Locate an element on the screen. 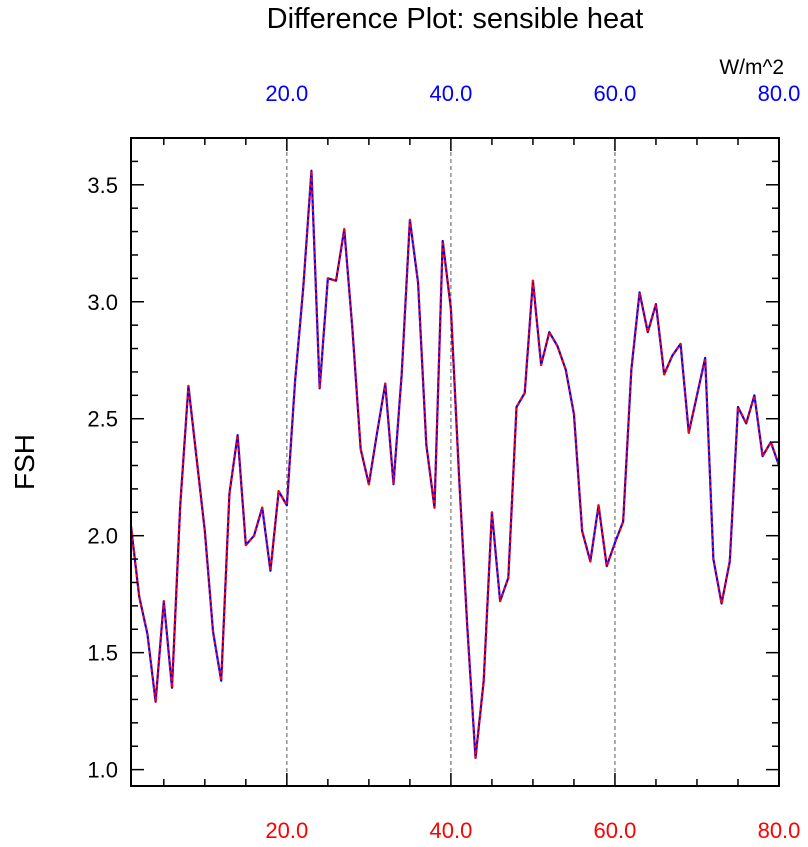 This screenshot has width=808, height=847. x-tick-label-bottom: 80.0 is located at coordinates (779, 830).